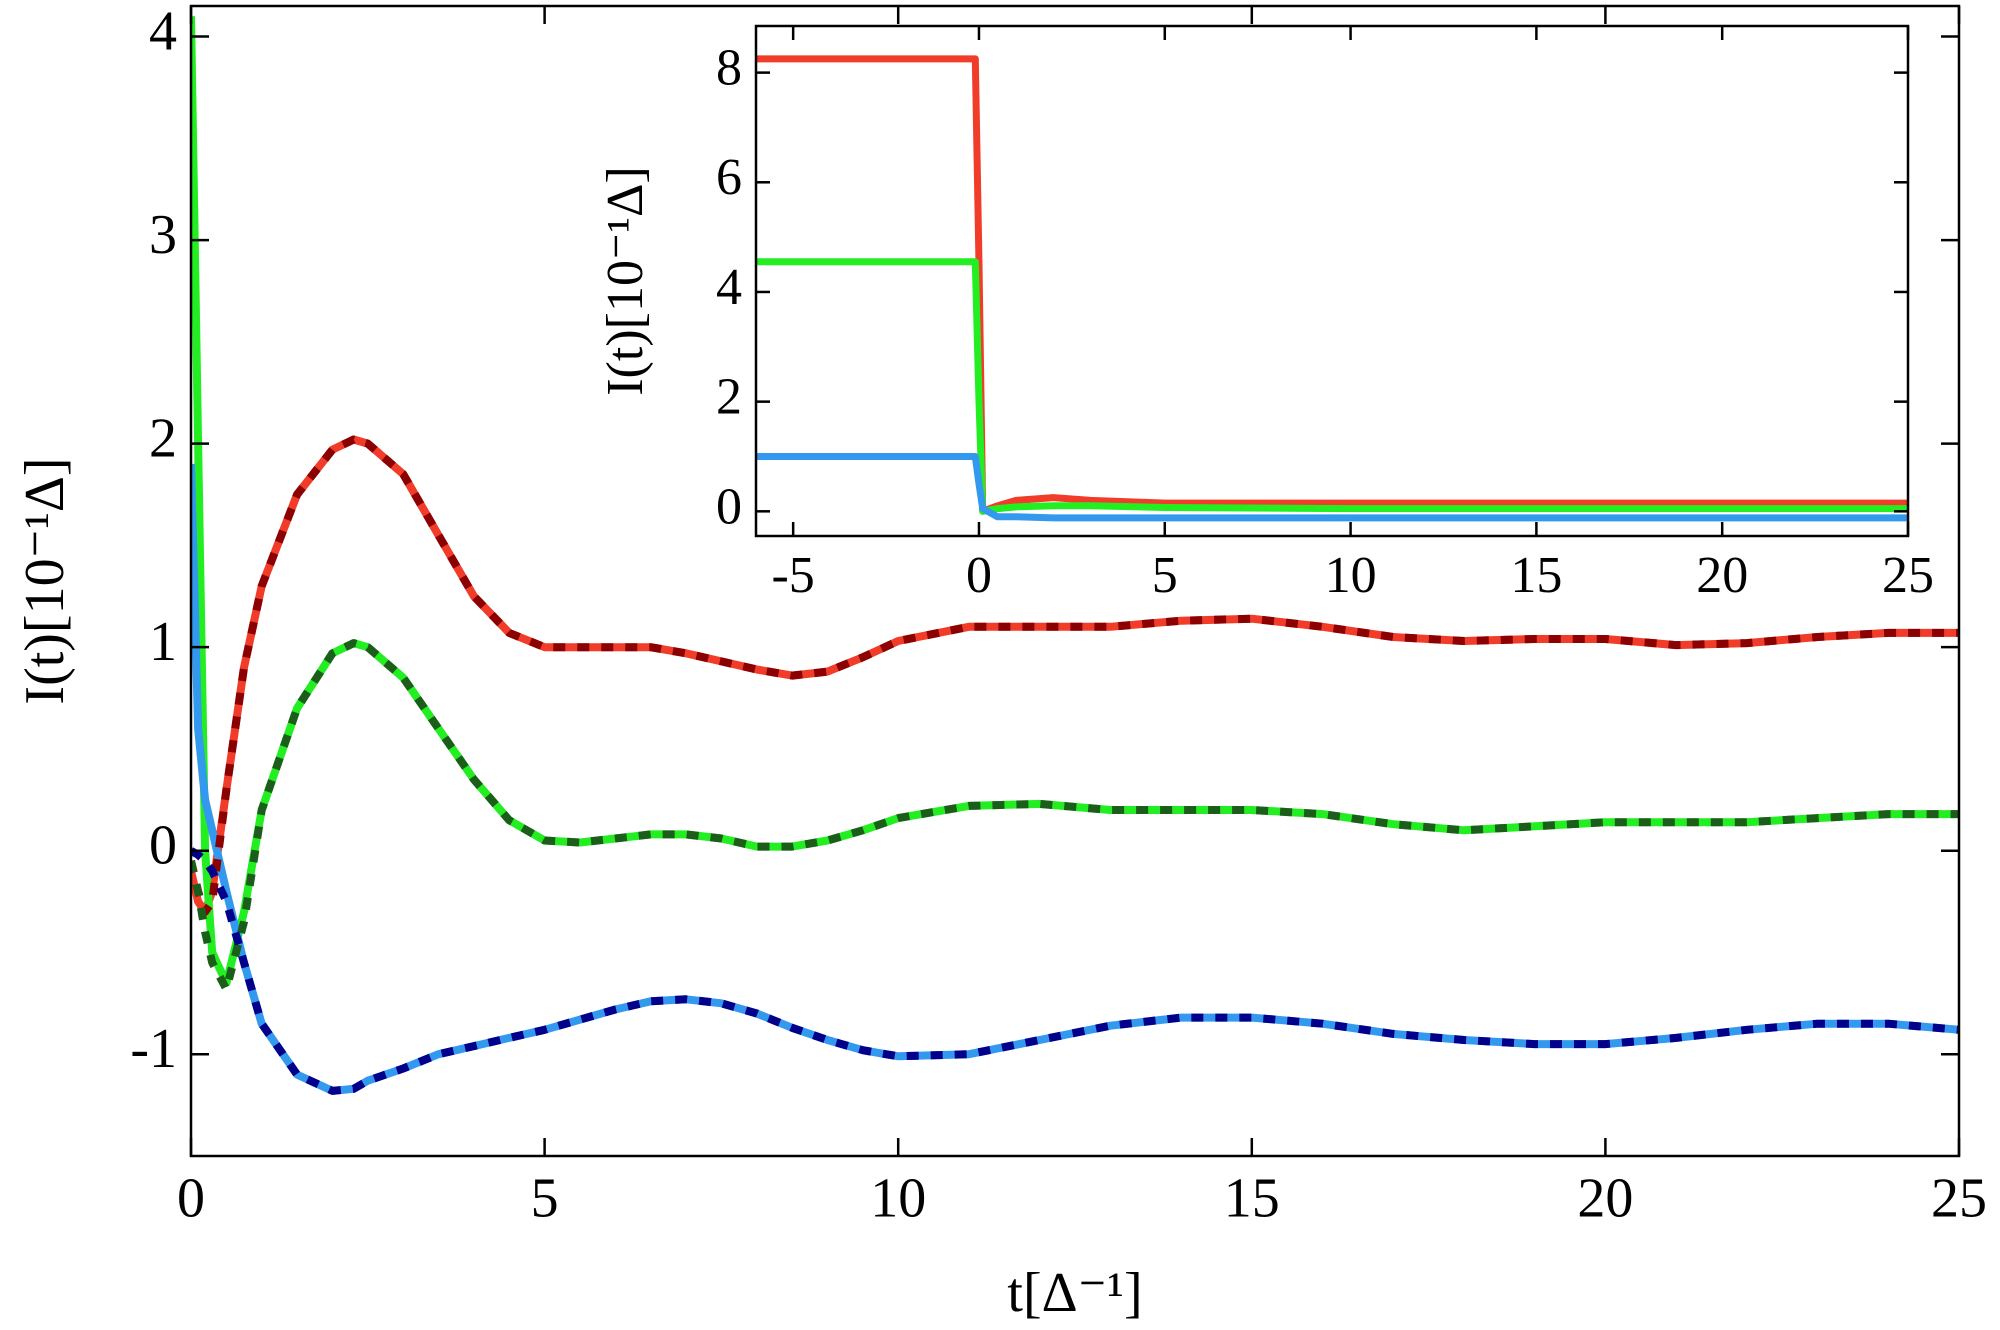 The image size is (2000, 1330). Describe the element at coordinates (792, 575) in the screenshot. I see `x-tick-label: -5` at that location.